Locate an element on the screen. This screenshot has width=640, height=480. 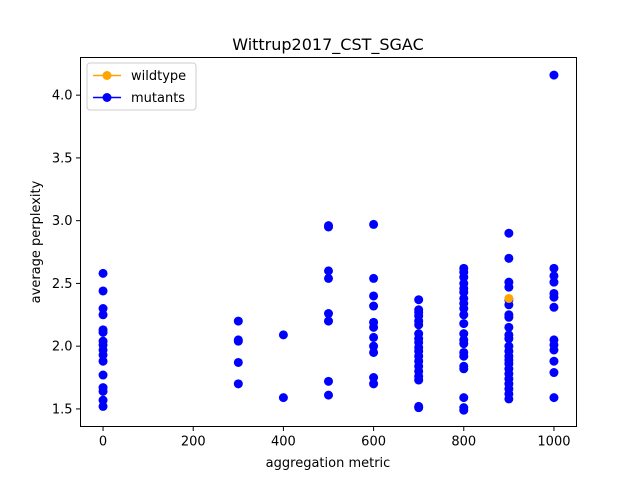
x-tick-label-200: 200 is located at coordinates (193, 442).